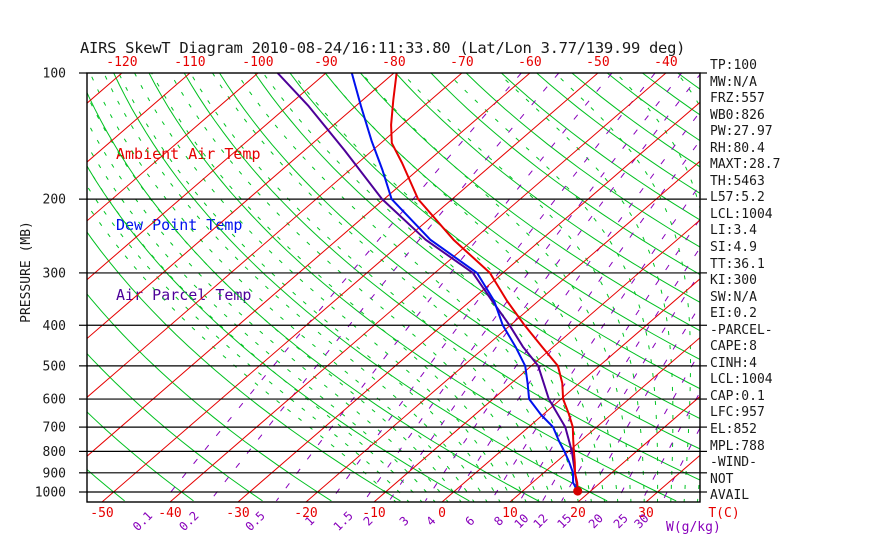  Describe the element at coordinates (469, 521) in the screenshot. I see `mixing-ratio-tick-label: 6` at that location.